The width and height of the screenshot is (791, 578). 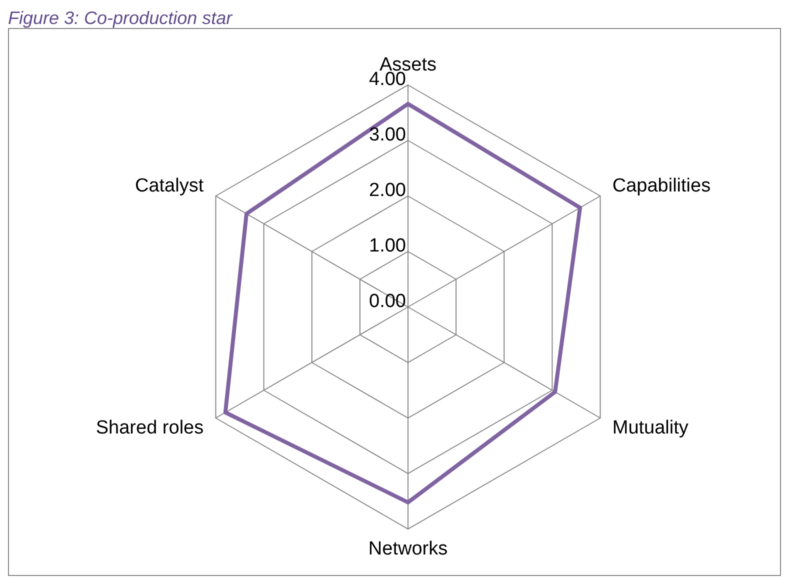 What do you see at coordinates (650, 428) in the screenshot?
I see `spoke-label: Mutuality` at bounding box center [650, 428].